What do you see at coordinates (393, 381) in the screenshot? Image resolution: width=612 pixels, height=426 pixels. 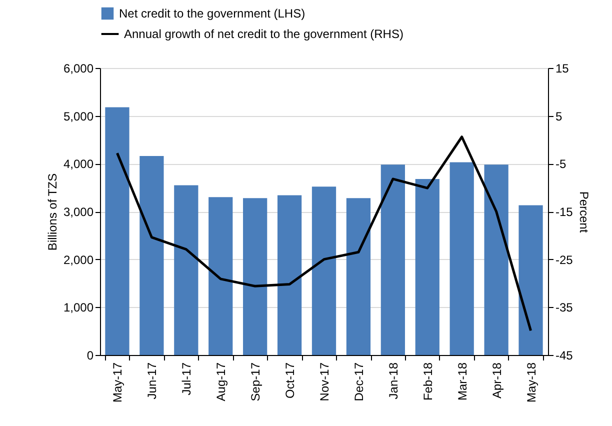 I see `x-tick-label: Jan-18` at bounding box center [393, 381].